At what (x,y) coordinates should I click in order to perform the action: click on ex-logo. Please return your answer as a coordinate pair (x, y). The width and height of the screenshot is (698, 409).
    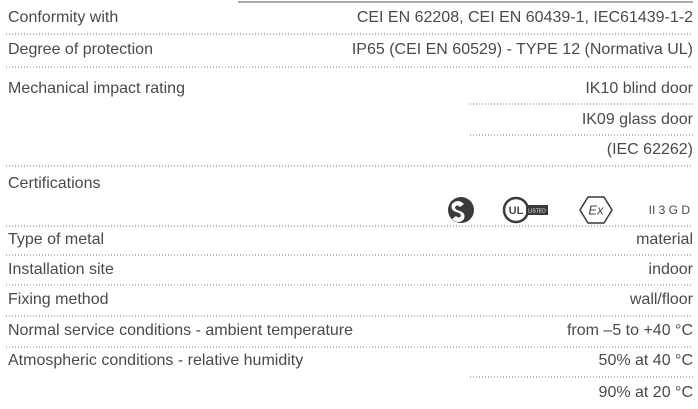
    Looking at the image, I should click on (596, 210).